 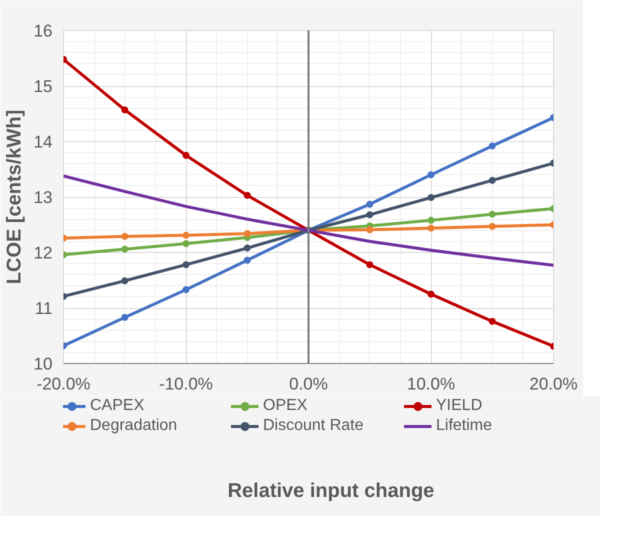 I want to click on legend-label: Lifetime, so click(x=465, y=426).